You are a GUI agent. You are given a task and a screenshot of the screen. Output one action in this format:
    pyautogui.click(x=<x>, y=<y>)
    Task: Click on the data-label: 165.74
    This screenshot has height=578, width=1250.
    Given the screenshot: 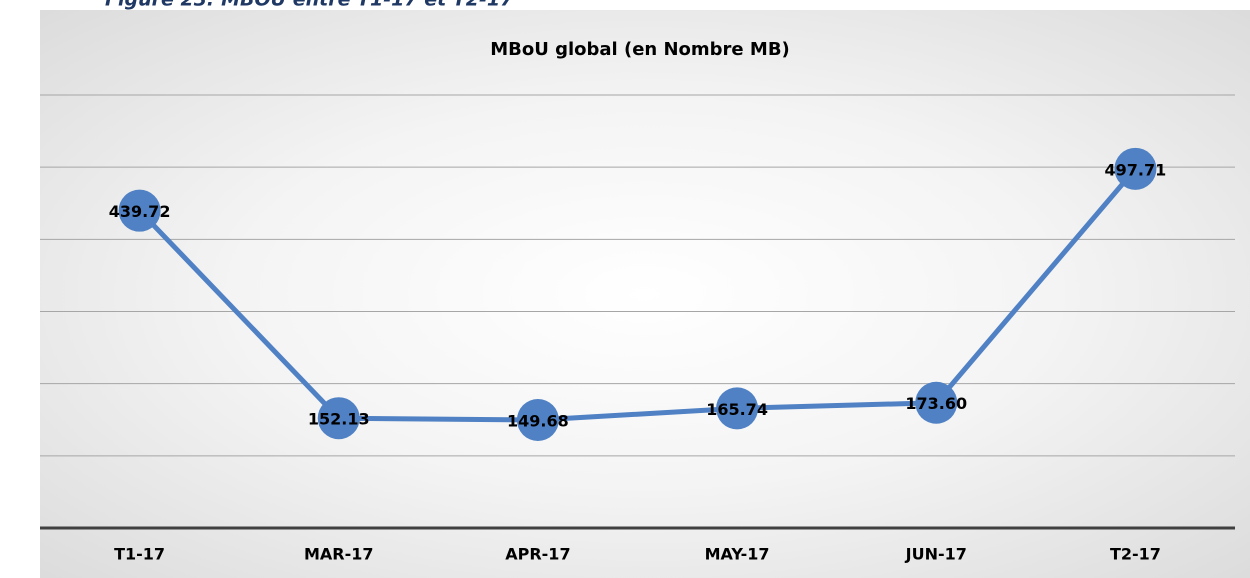 What is the action you would take?
    pyautogui.click(x=737, y=409)
    